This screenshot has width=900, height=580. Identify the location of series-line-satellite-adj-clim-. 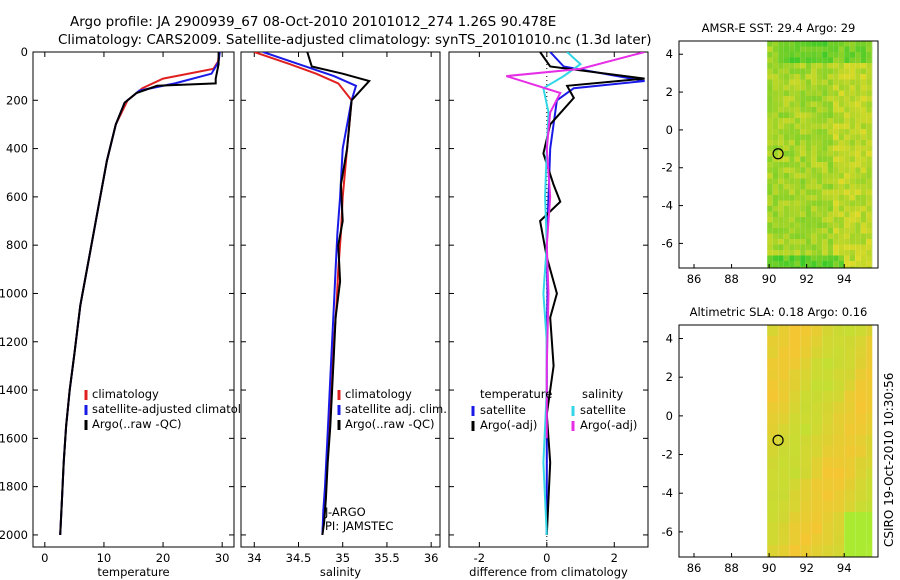
(310, 293).